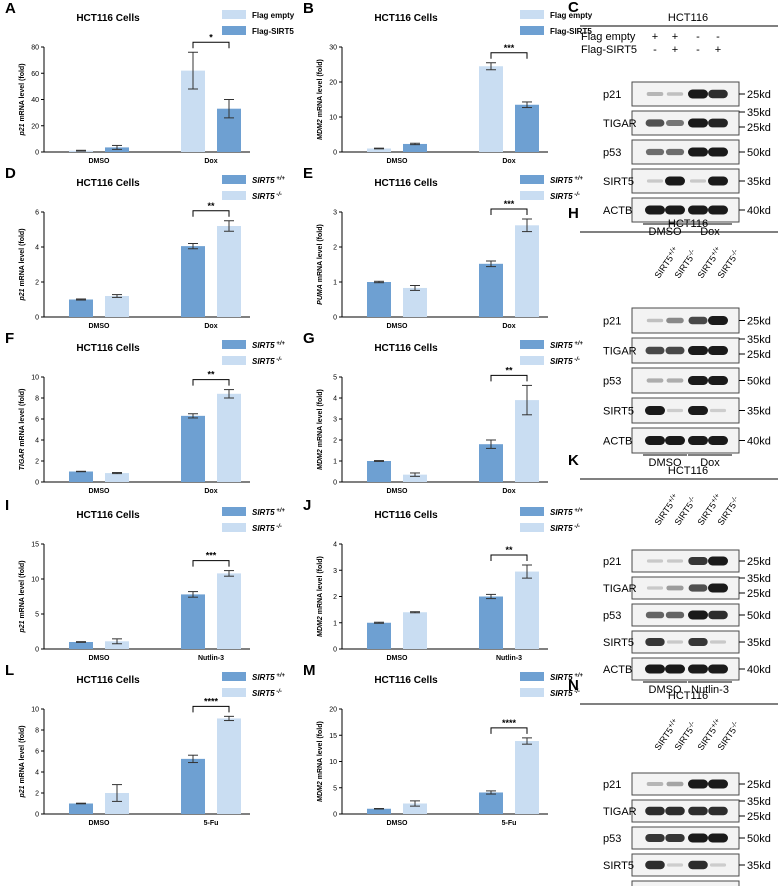 This screenshot has width=780, height=886. Describe the element at coordinates (335, 462) in the screenshot. I see `y-tick-label: 1` at that location.